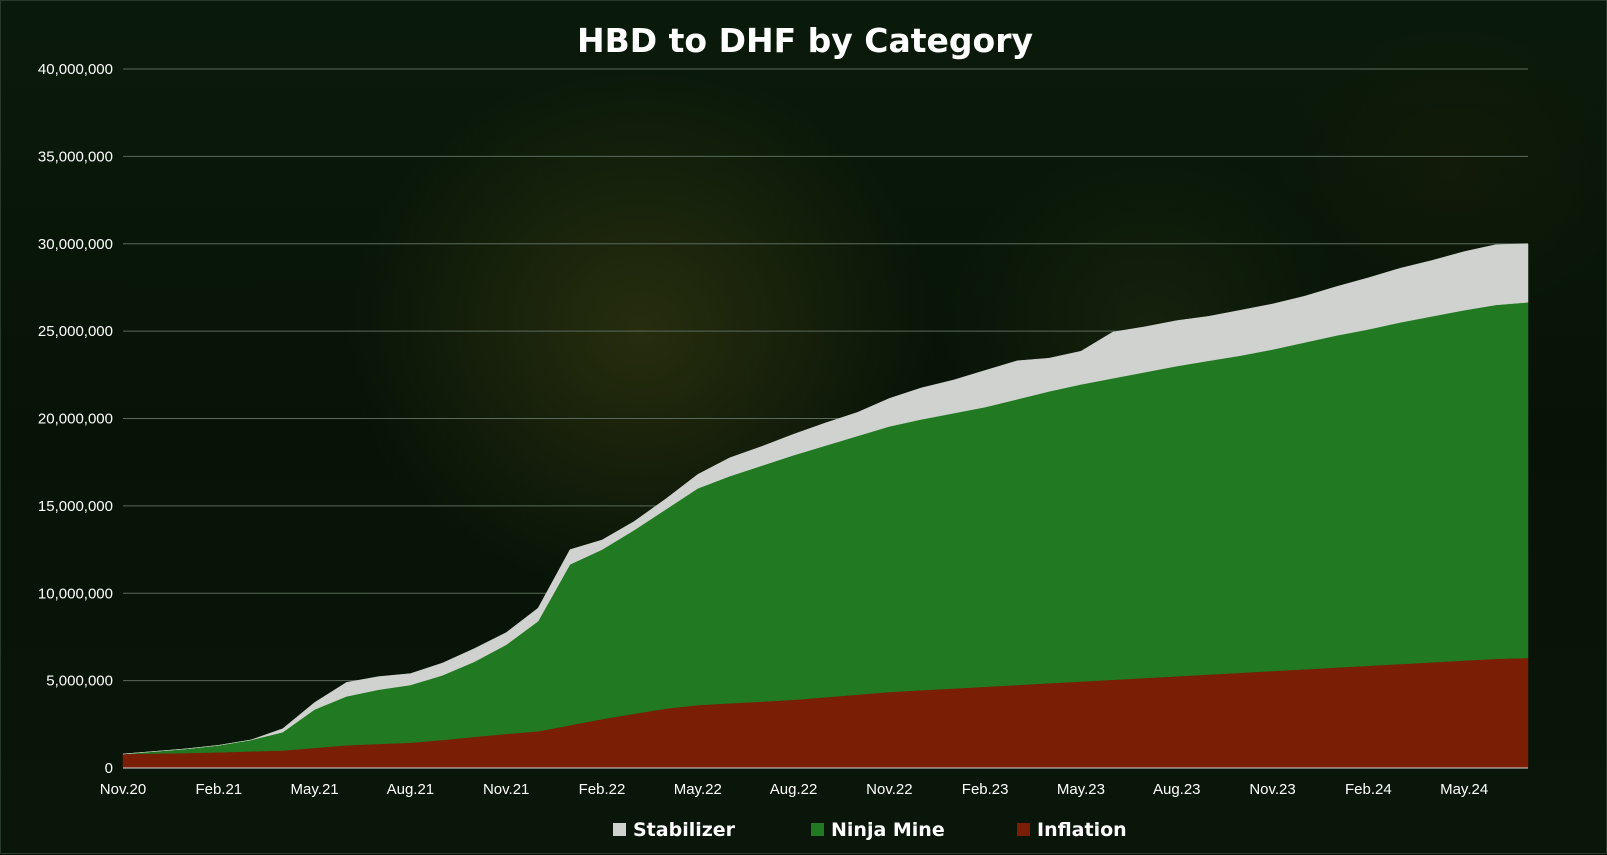 The height and width of the screenshot is (855, 1607). What do you see at coordinates (218, 789) in the screenshot?
I see `x-tick-label: Feb.21` at bounding box center [218, 789].